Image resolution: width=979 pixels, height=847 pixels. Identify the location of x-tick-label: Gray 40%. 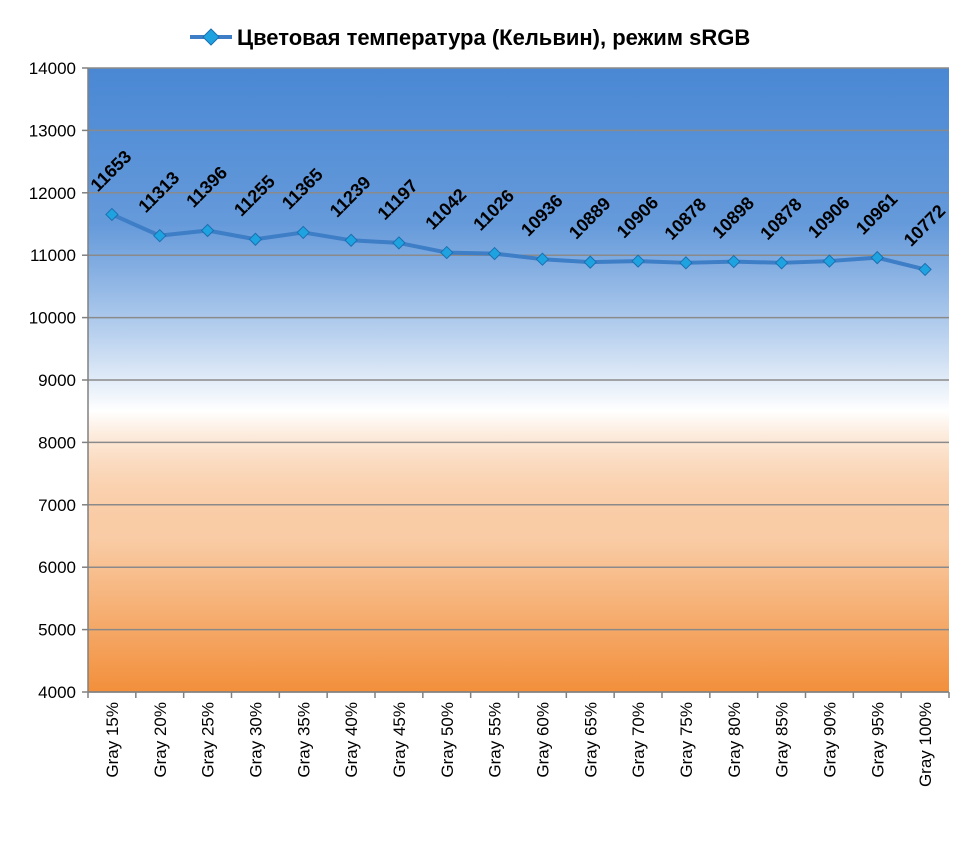
(351, 740).